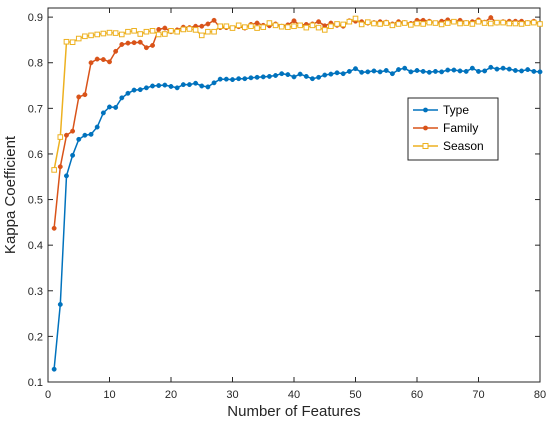 The height and width of the screenshot is (424, 550). I want to click on y-tick-label: 0.7, so click(35, 109).